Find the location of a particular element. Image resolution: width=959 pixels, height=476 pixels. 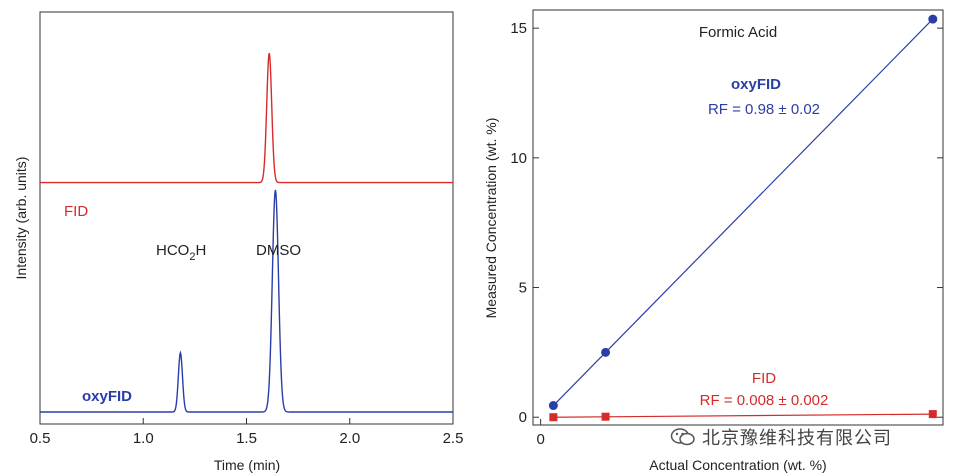

right-y-tick-label: 10 is located at coordinates (518, 158).